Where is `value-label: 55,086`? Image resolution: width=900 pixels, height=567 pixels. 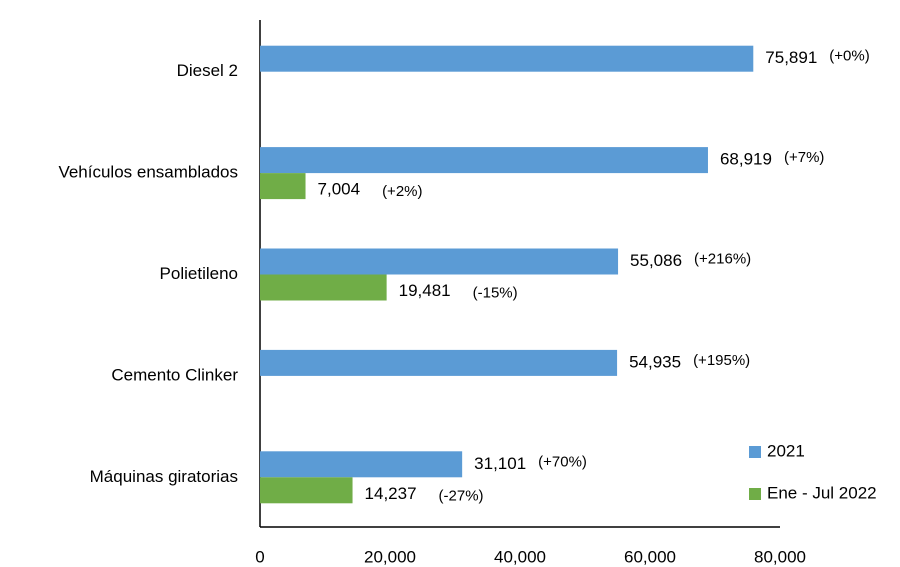
value-label: 55,086 is located at coordinates (656, 260).